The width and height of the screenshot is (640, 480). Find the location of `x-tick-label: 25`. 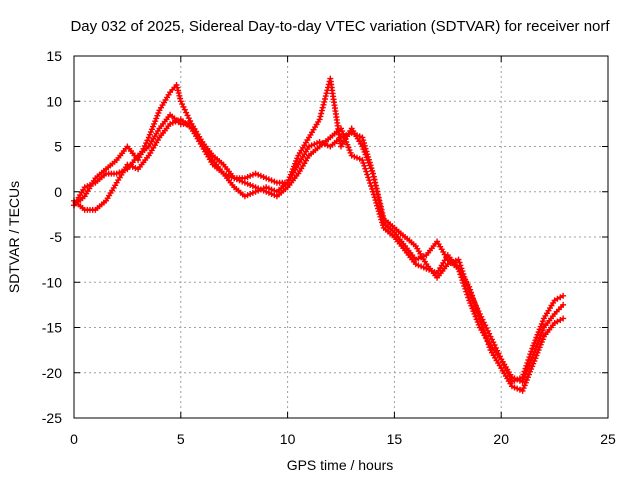

x-tick-label: 25 is located at coordinates (608, 439).